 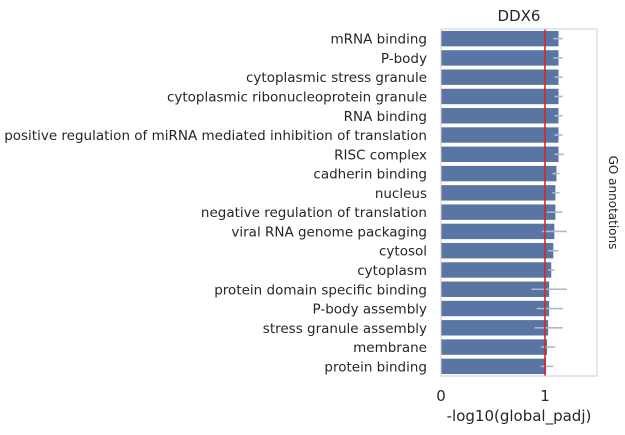 What do you see at coordinates (545, 396) in the screenshot?
I see `x-tick-label: 1` at bounding box center [545, 396].